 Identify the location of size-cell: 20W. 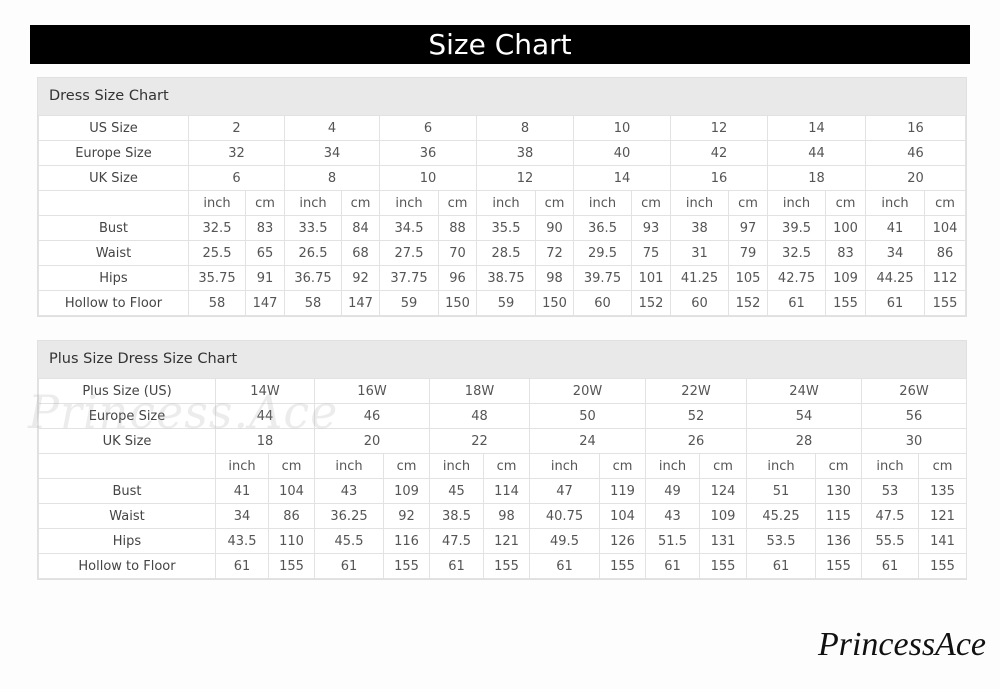
(587, 391).